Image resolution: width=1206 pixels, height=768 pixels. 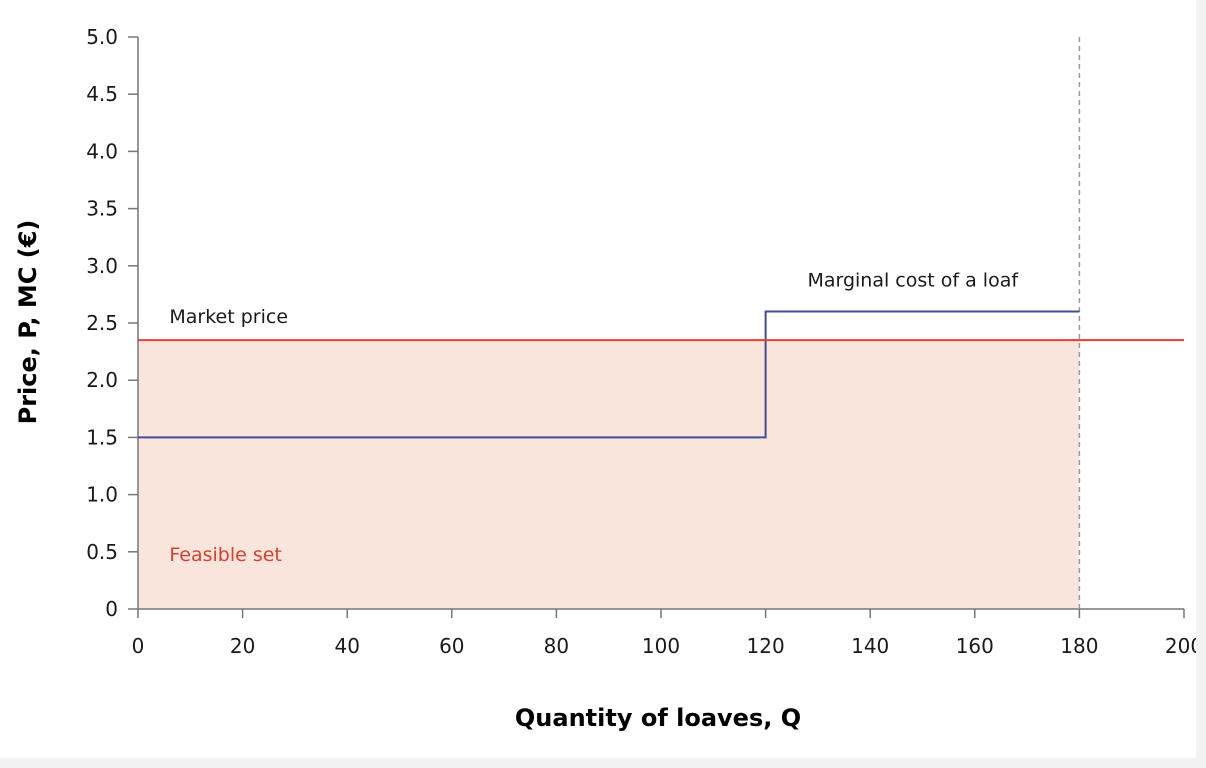 I want to click on x-tick-label: 180, so click(x=1079, y=646).